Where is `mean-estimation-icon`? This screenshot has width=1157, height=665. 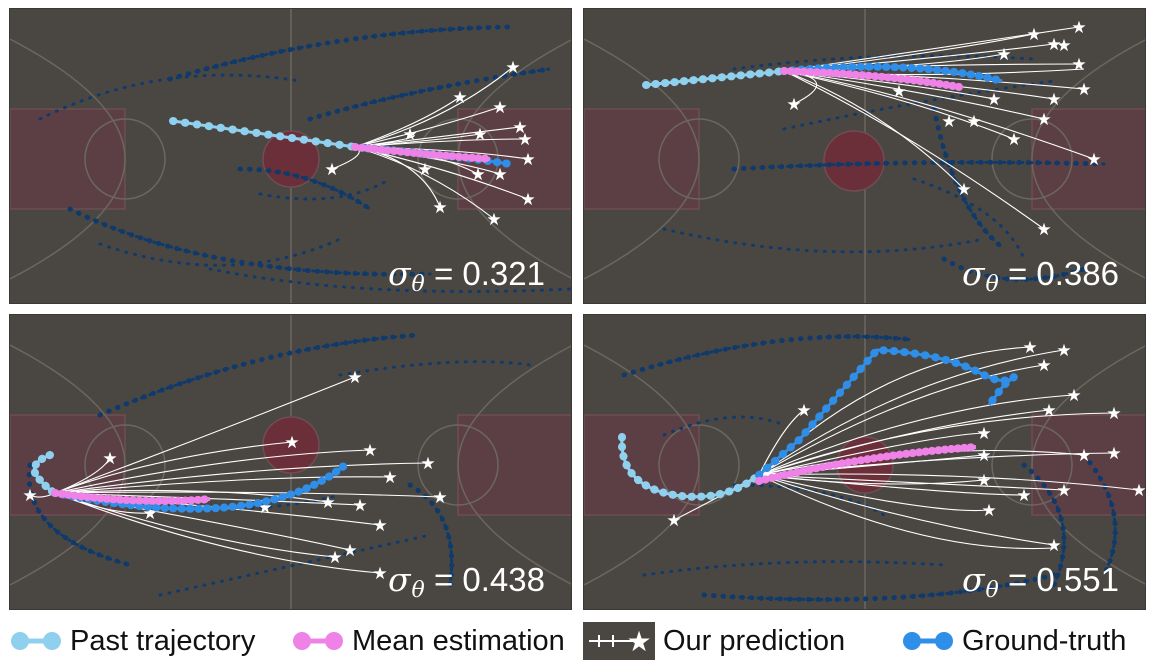
mean-estimation-icon is located at coordinates (318, 641).